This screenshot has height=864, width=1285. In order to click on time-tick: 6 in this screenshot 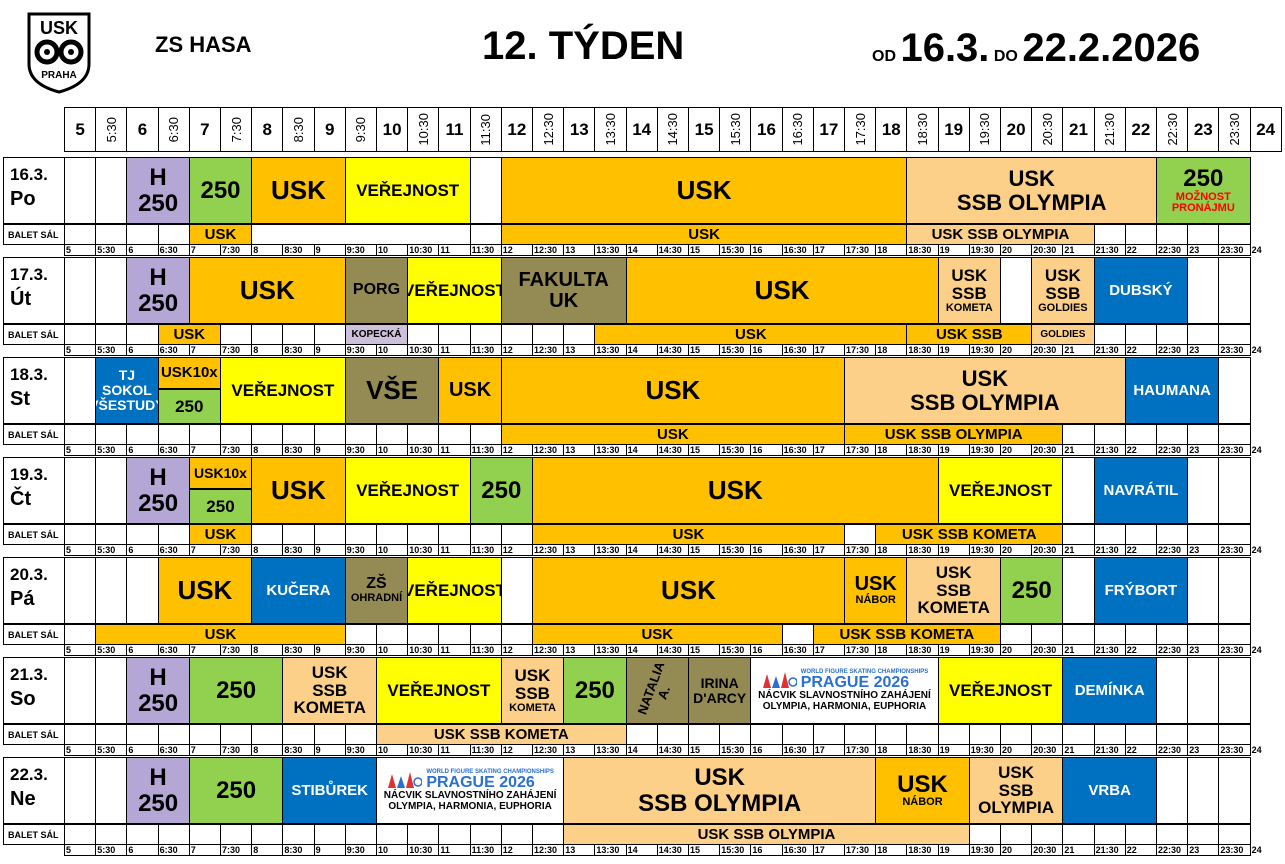, I will do `click(141, 750)`.